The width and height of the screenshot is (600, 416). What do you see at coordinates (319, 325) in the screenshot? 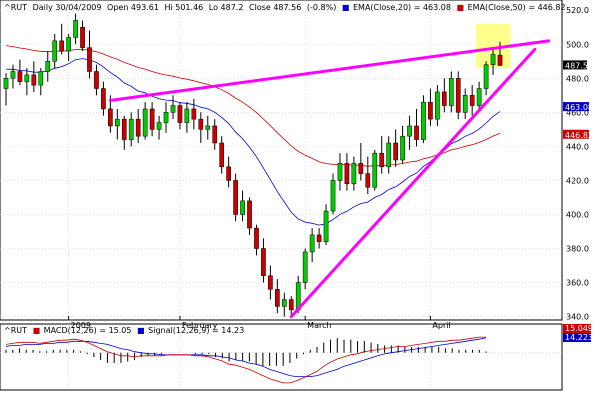
I see `price-x-label: March` at bounding box center [319, 325].